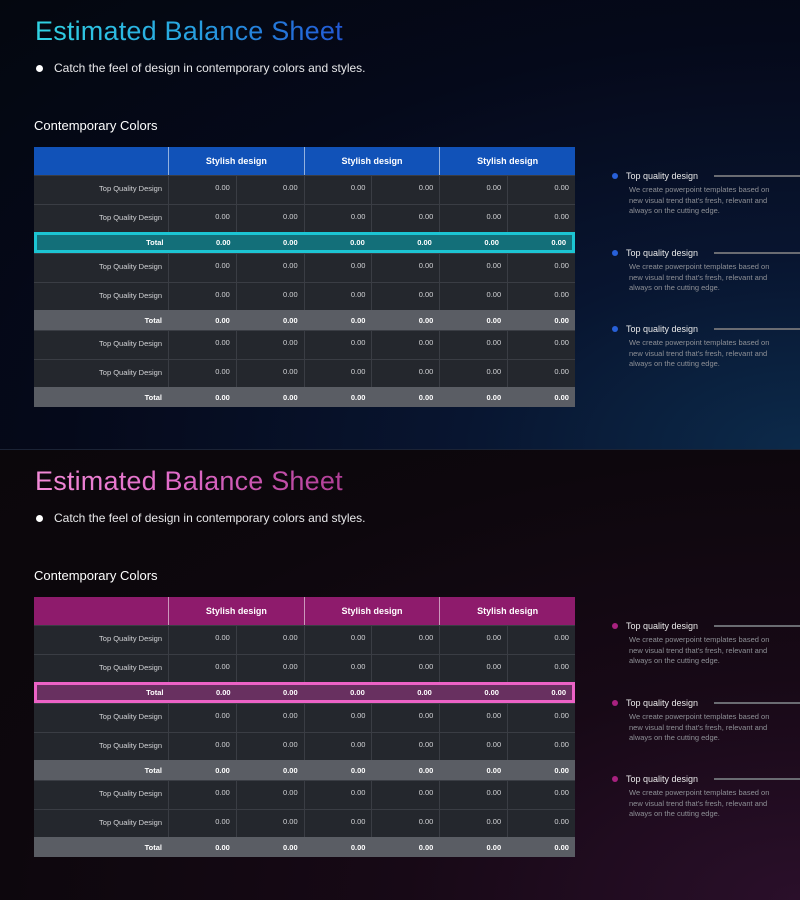 This screenshot has height=900, width=800. Describe the element at coordinates (189, 481) in the screenshot. I see `slide-title: Estimated Balance Sheet` at that location.